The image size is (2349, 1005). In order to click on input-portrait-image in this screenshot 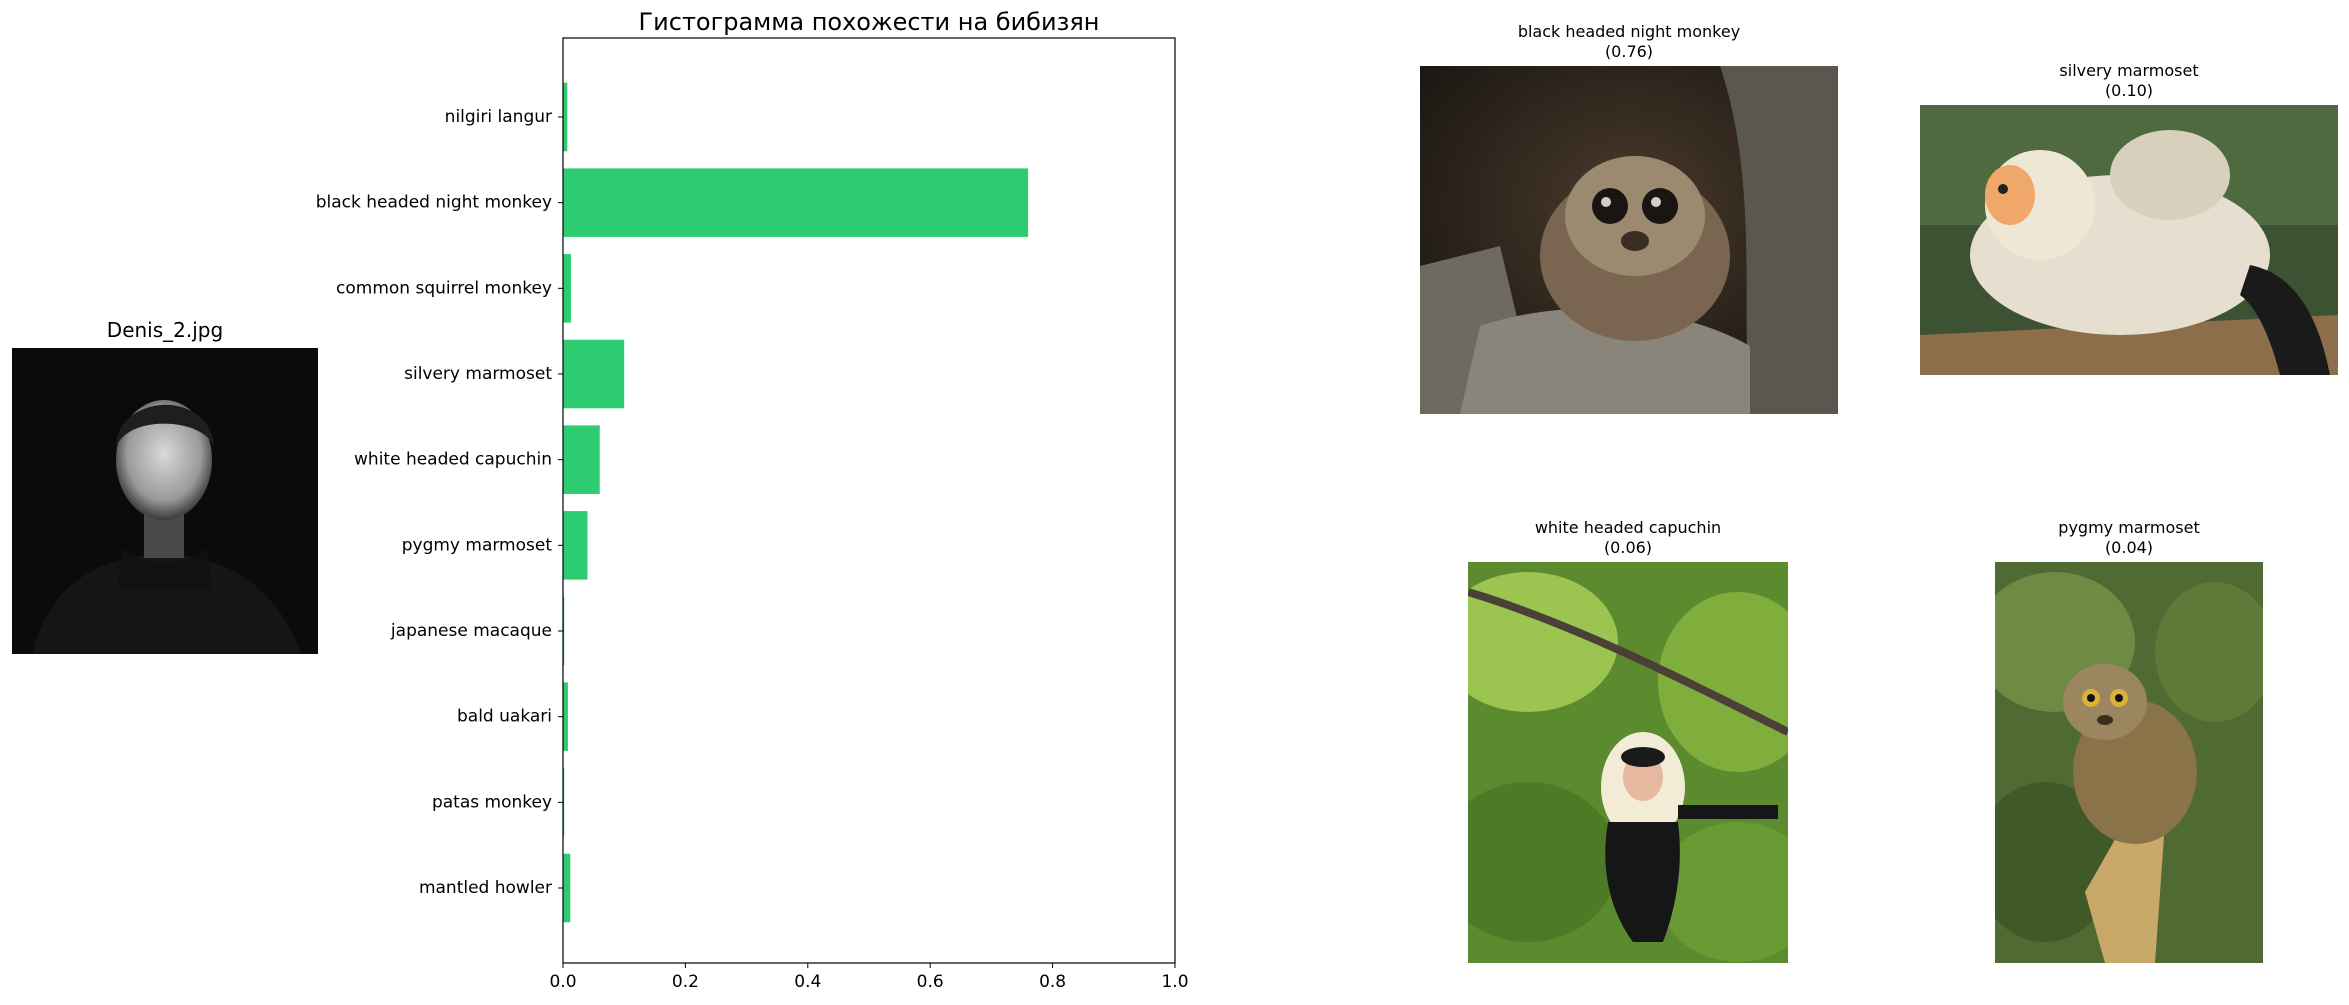, I will do `click(165, 501)`.